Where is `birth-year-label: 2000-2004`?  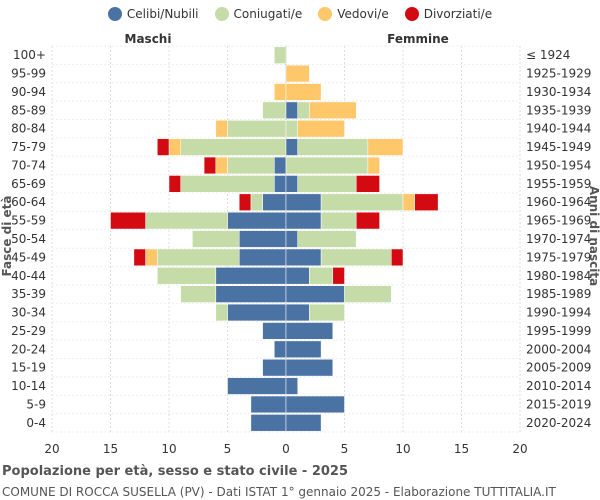 birth-year-label: 2000-2004 is located at coordinates (558, 349).